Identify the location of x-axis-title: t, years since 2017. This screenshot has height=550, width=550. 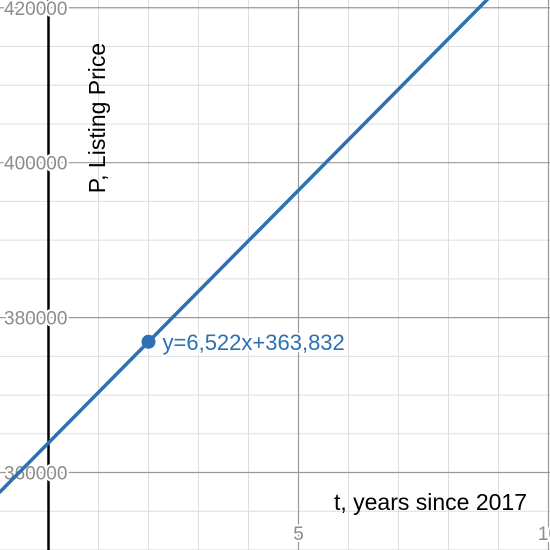
(430, 502).